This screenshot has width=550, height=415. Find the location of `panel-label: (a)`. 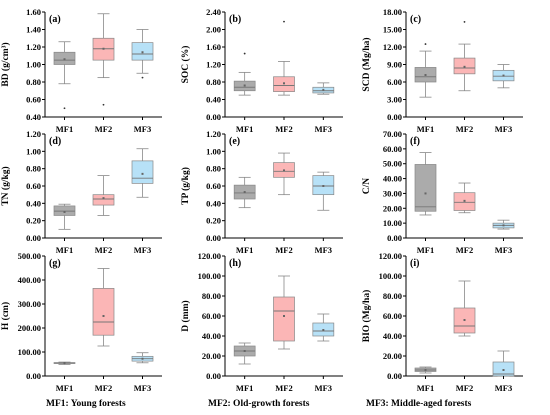

panel-label: (a) is located at coordinates (55, 19).